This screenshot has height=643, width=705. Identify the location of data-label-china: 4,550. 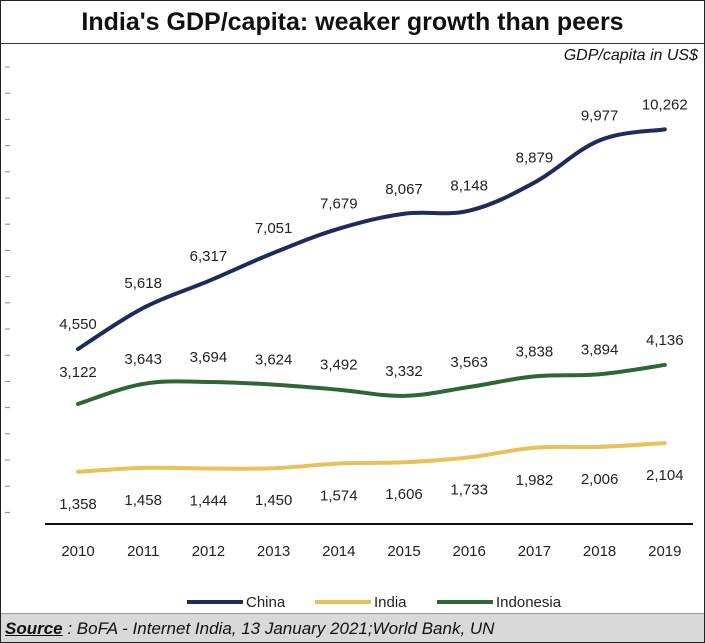
(78, 324).